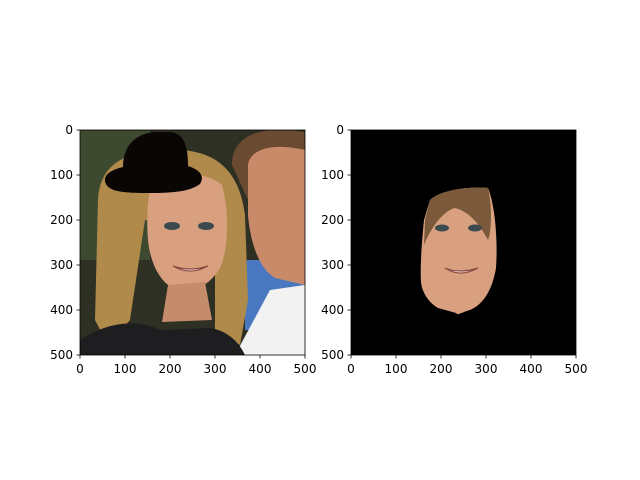 The image size is (640, 480). I want to click on right-y-tick-label: 0, so click(340, 130).